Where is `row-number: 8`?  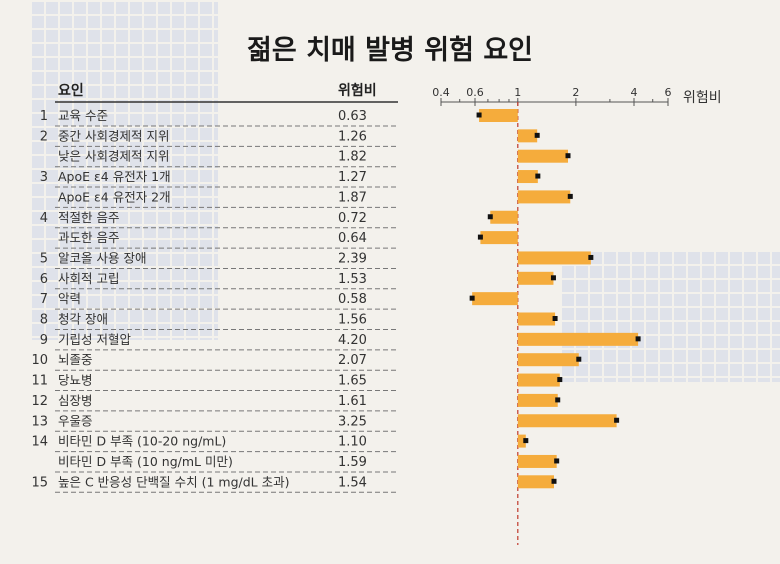 row-number: 8 is located at coordinates (44, 320).